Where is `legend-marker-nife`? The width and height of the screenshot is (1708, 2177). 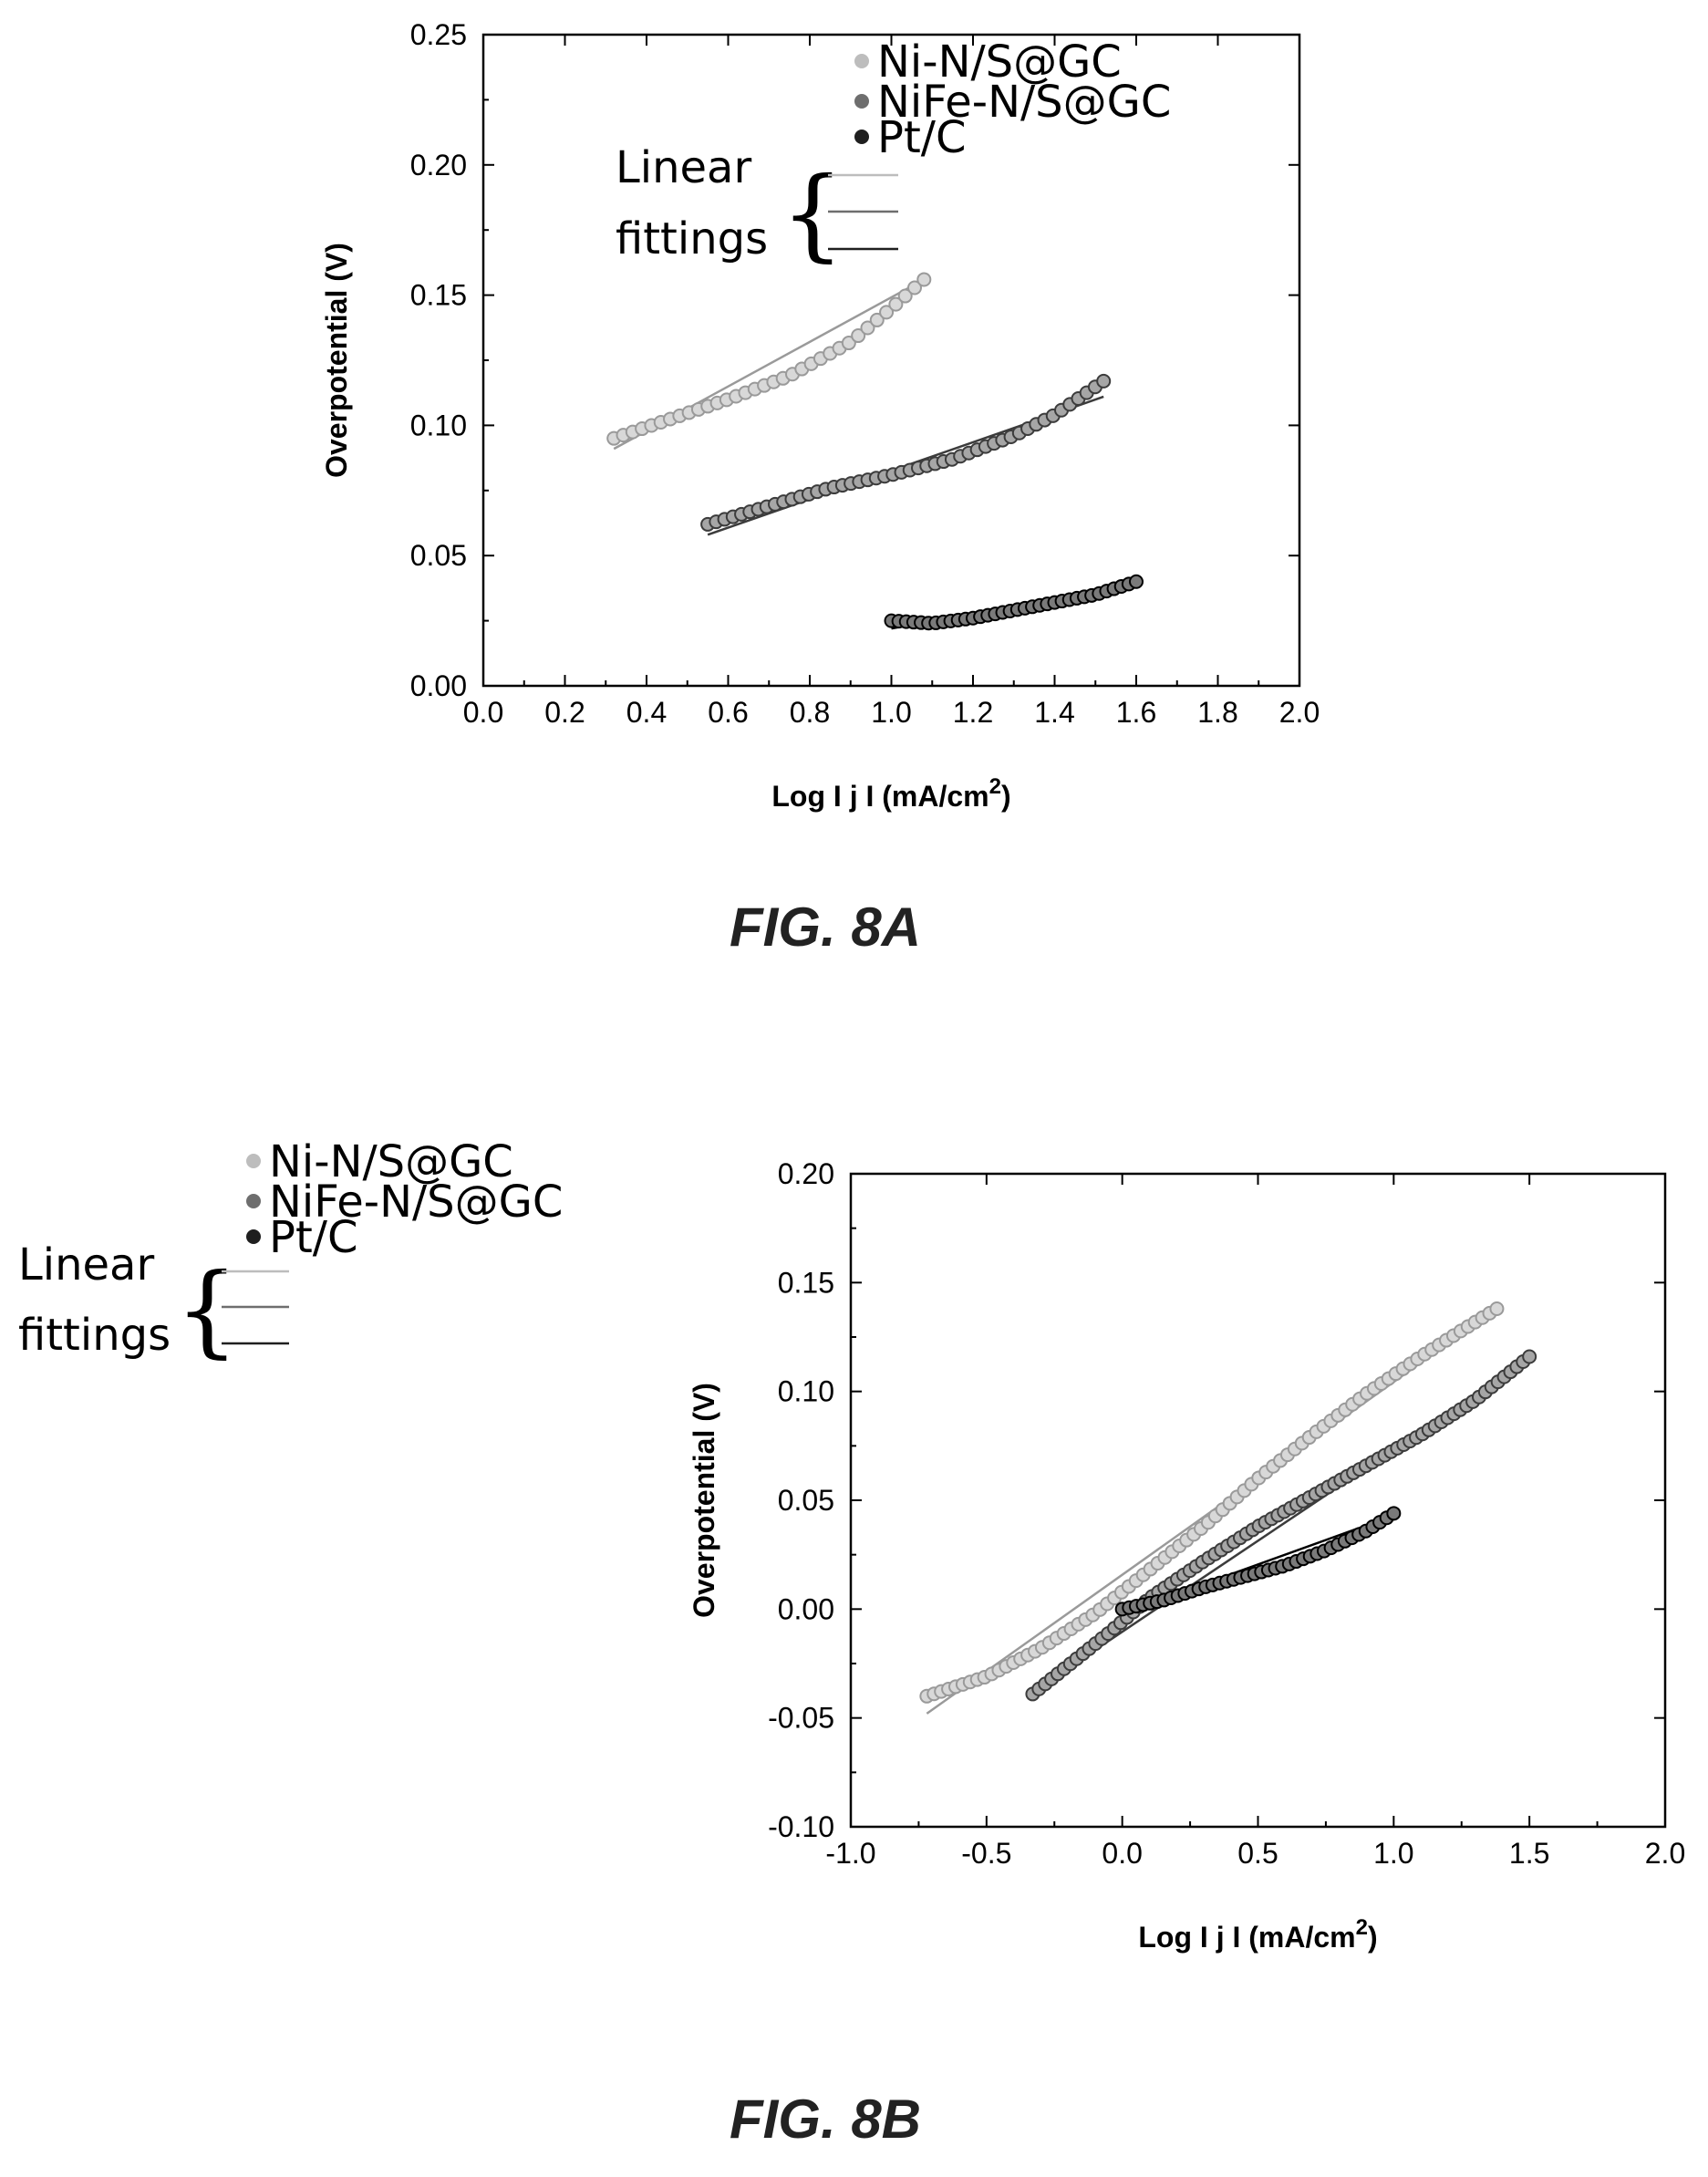
legend-marker-nife is located at coordinates (861, 101).